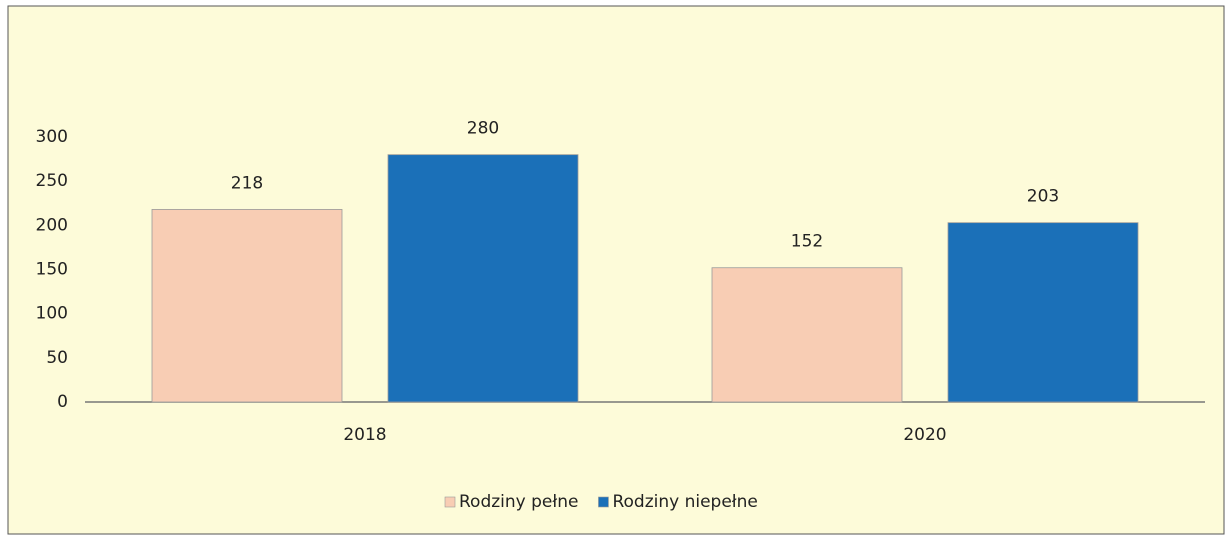 This screenshot has width=1231, height=540. What do you see at coordinates (57, 358) in the screenshot?
I see `y-tick-label: 50` at bounding box center [57, 358].